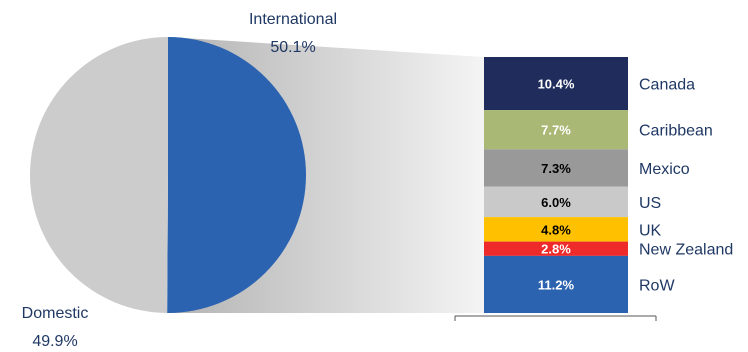 Image resolution: width=748 pixels, height=352 pixels. I want to click on bar-segment-uk, so click(556, 229).